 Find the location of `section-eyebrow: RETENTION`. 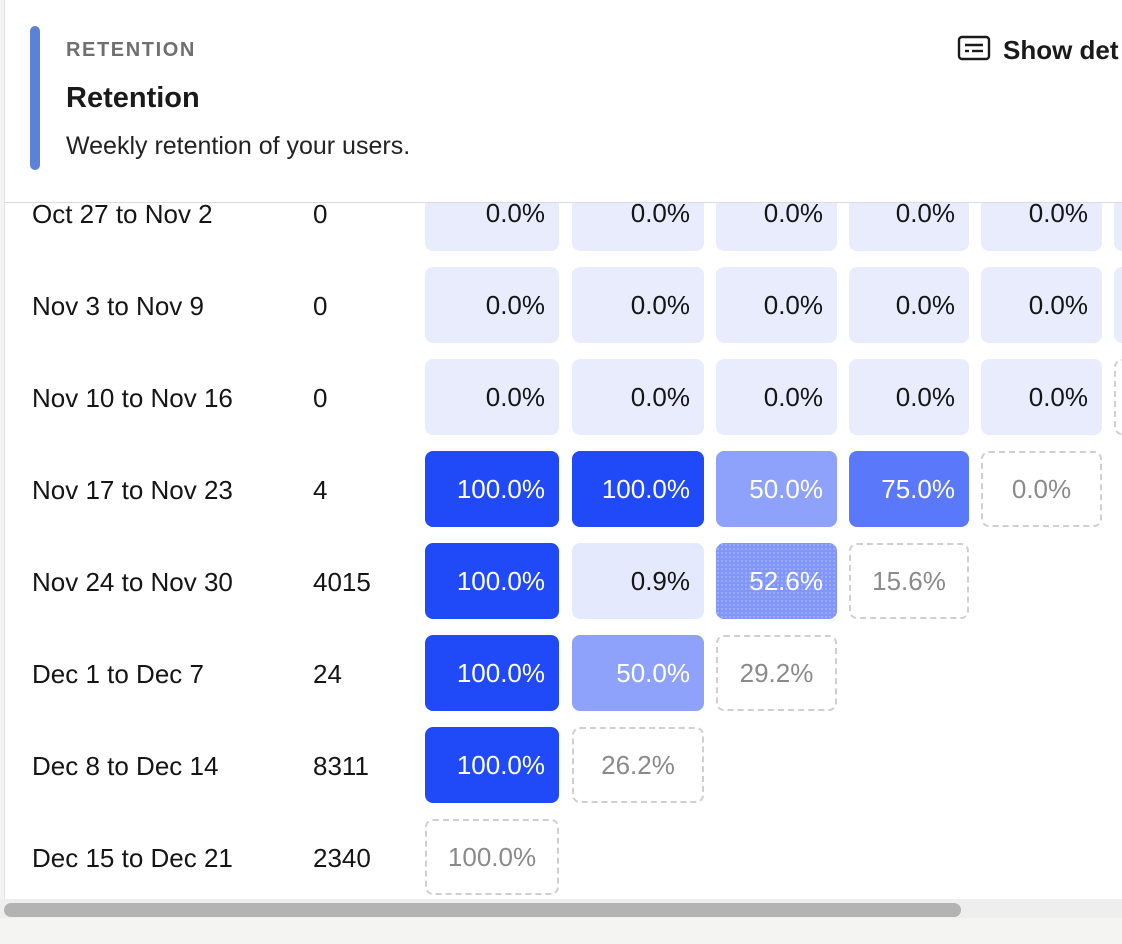

section-eyebrow: RETENTION is located at coordinates (131, 50).